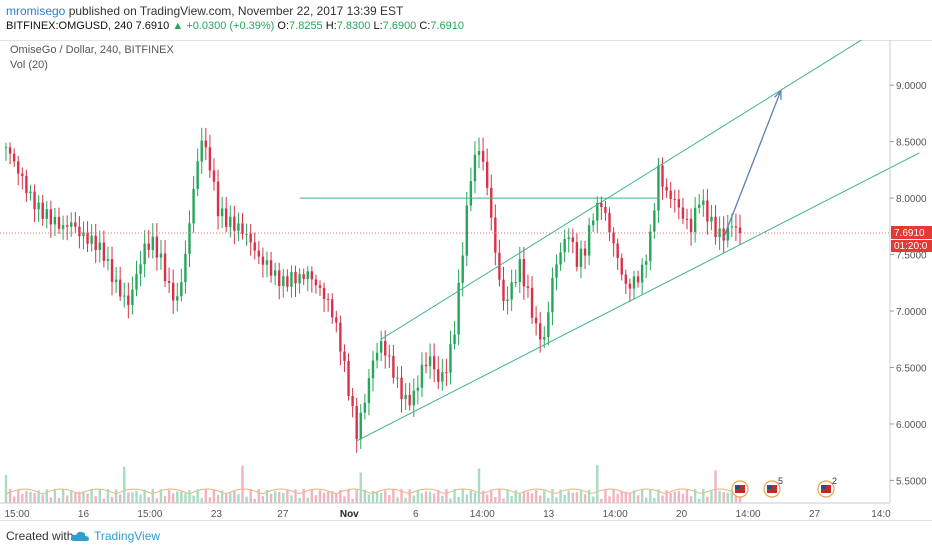 This screenshot has height=551, width=932. What do you see at coordinates (127, 536) in the screenshot?
I see `tradingview-brand: TradingView` at bounding box center [127, 536].